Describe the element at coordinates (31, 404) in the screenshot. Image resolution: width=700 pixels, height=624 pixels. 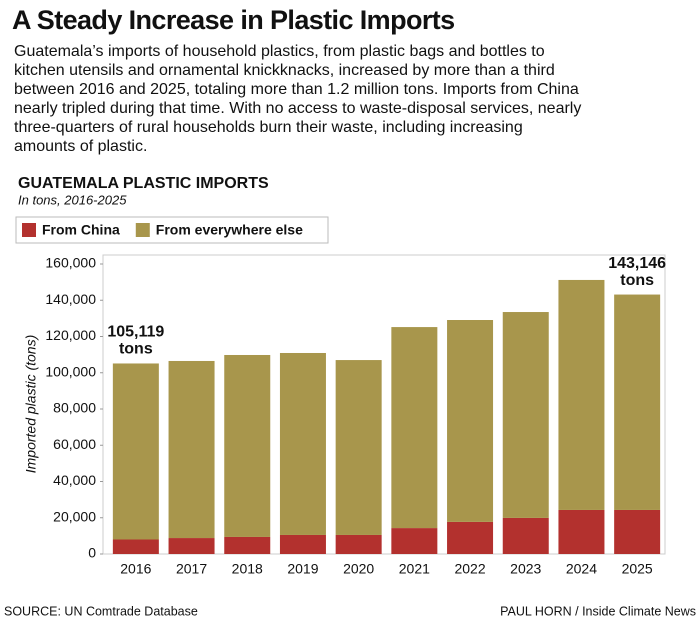
I see `y-axis-label: Imported plastic (tons)` at that location.